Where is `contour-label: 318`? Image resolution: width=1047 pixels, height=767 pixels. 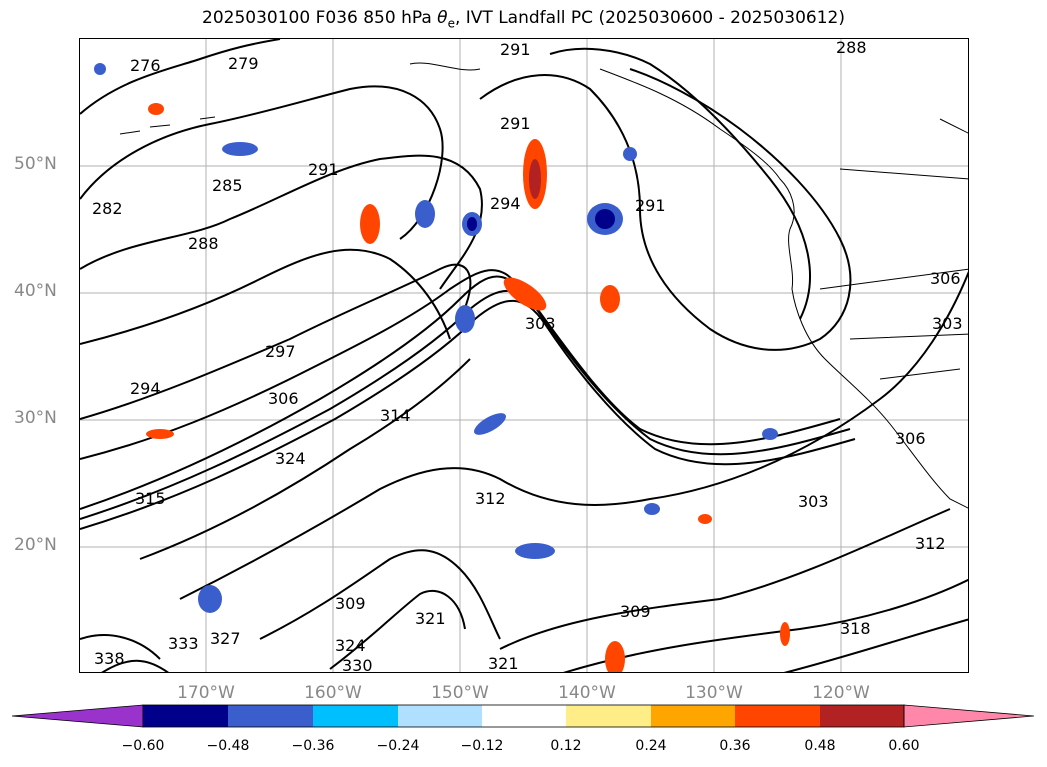 contour-label: 318 is located at coordinates (855, 628).